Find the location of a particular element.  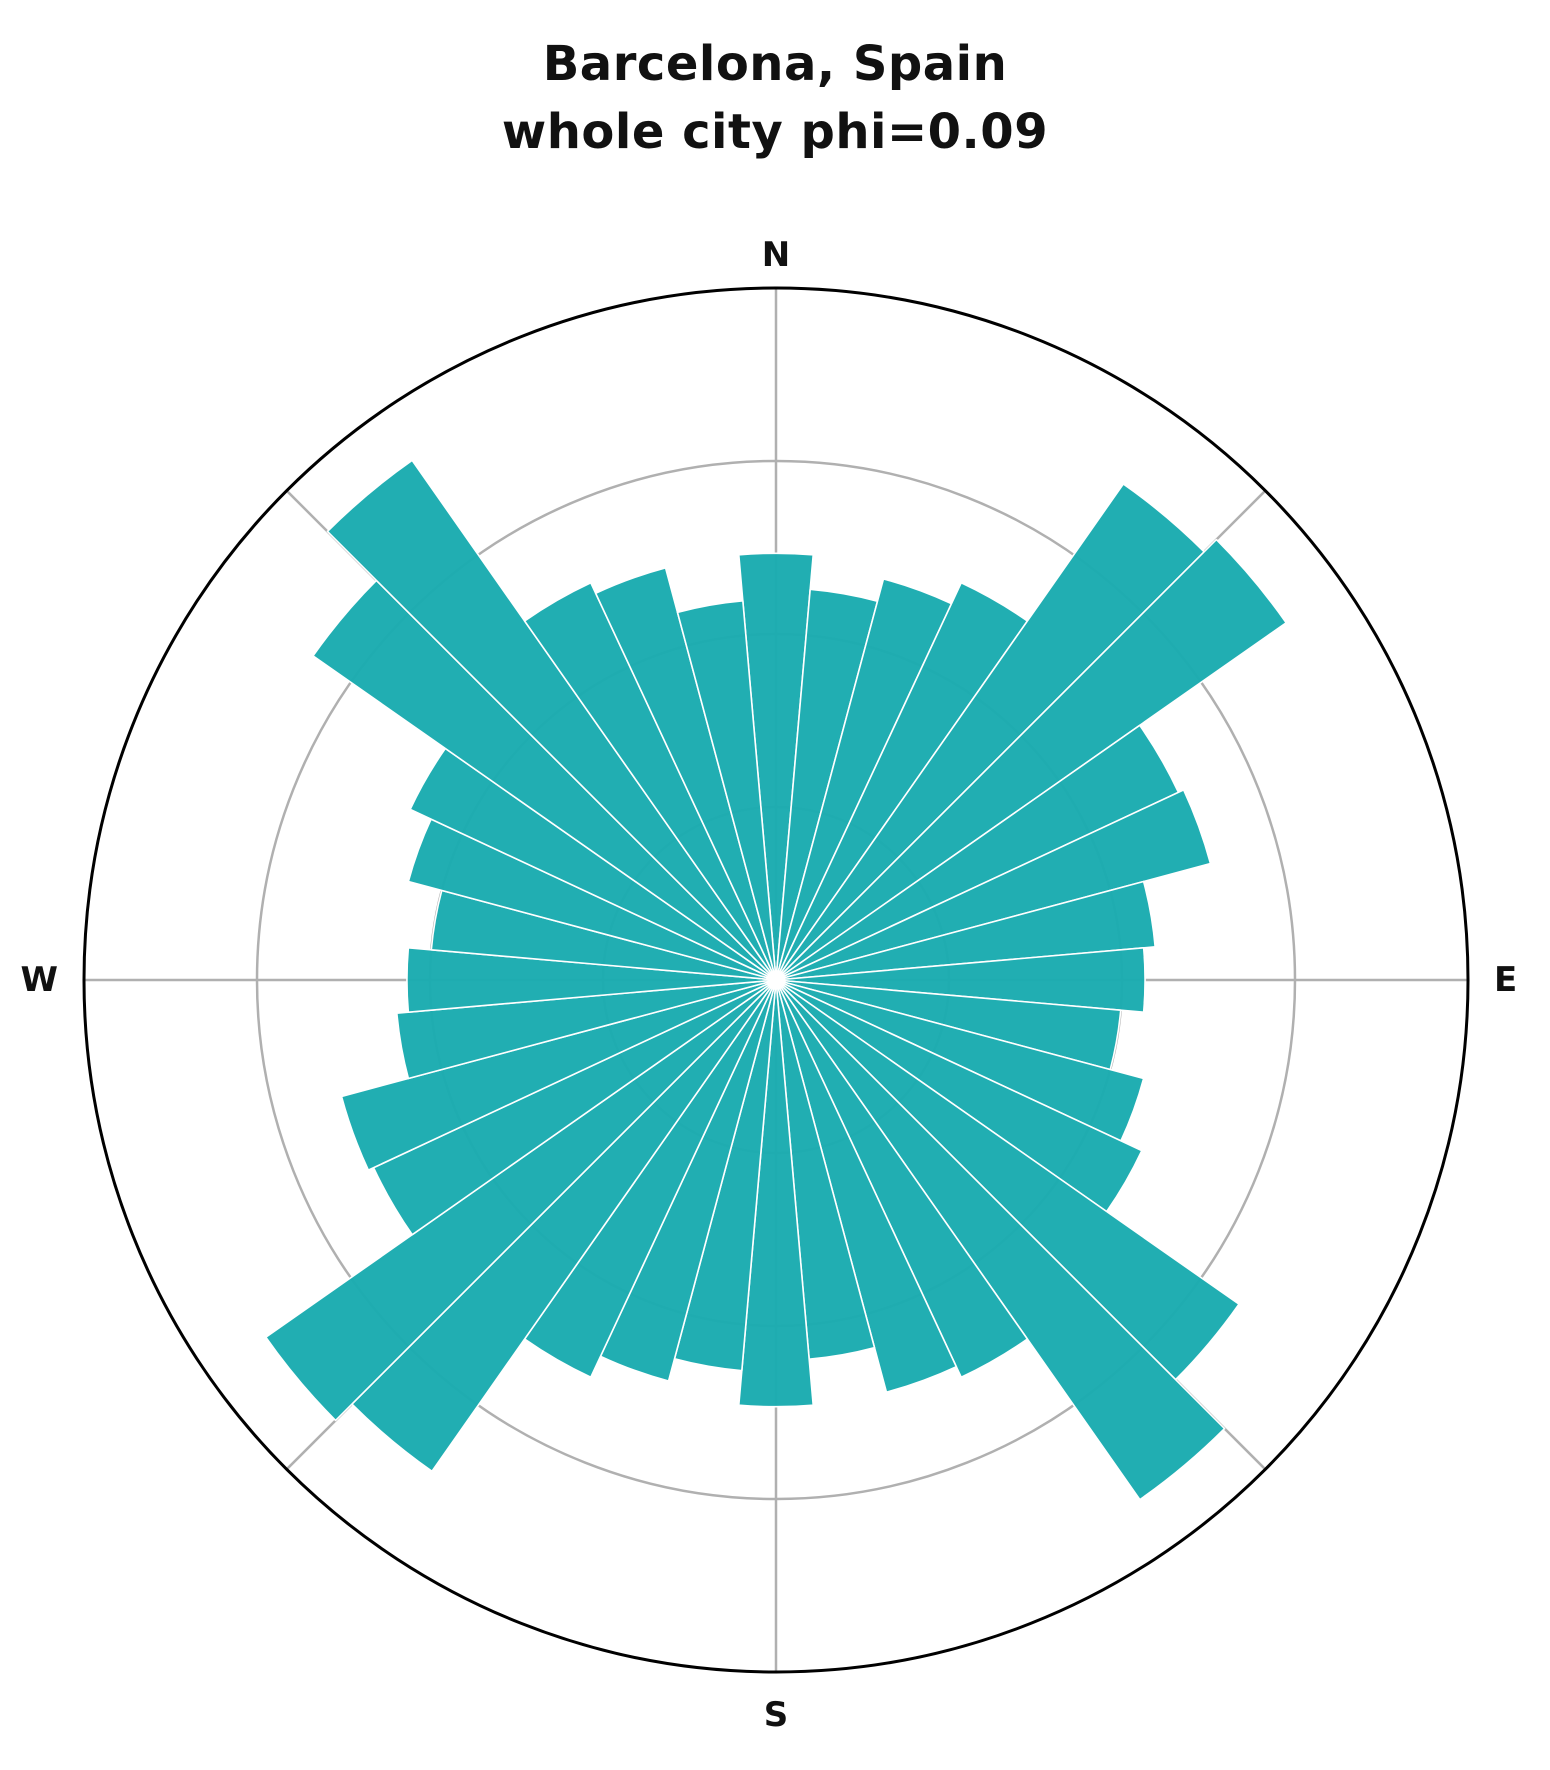

bar-140deg is located at coordinates (1000, 1240).